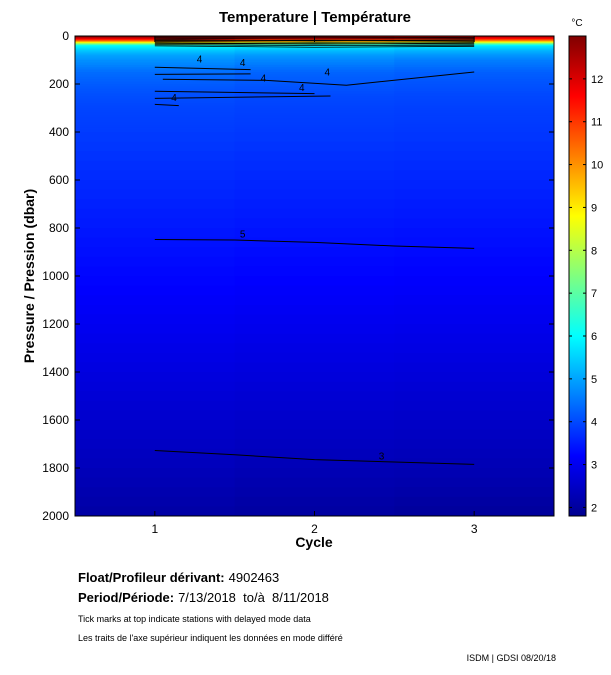 Image resolution: width=611 pixels, height=675 pixels. What do you see at coordinates (314, 39) in the screenshot?
I see `delayed-mode-ticks` at bounding box center [314, 39].